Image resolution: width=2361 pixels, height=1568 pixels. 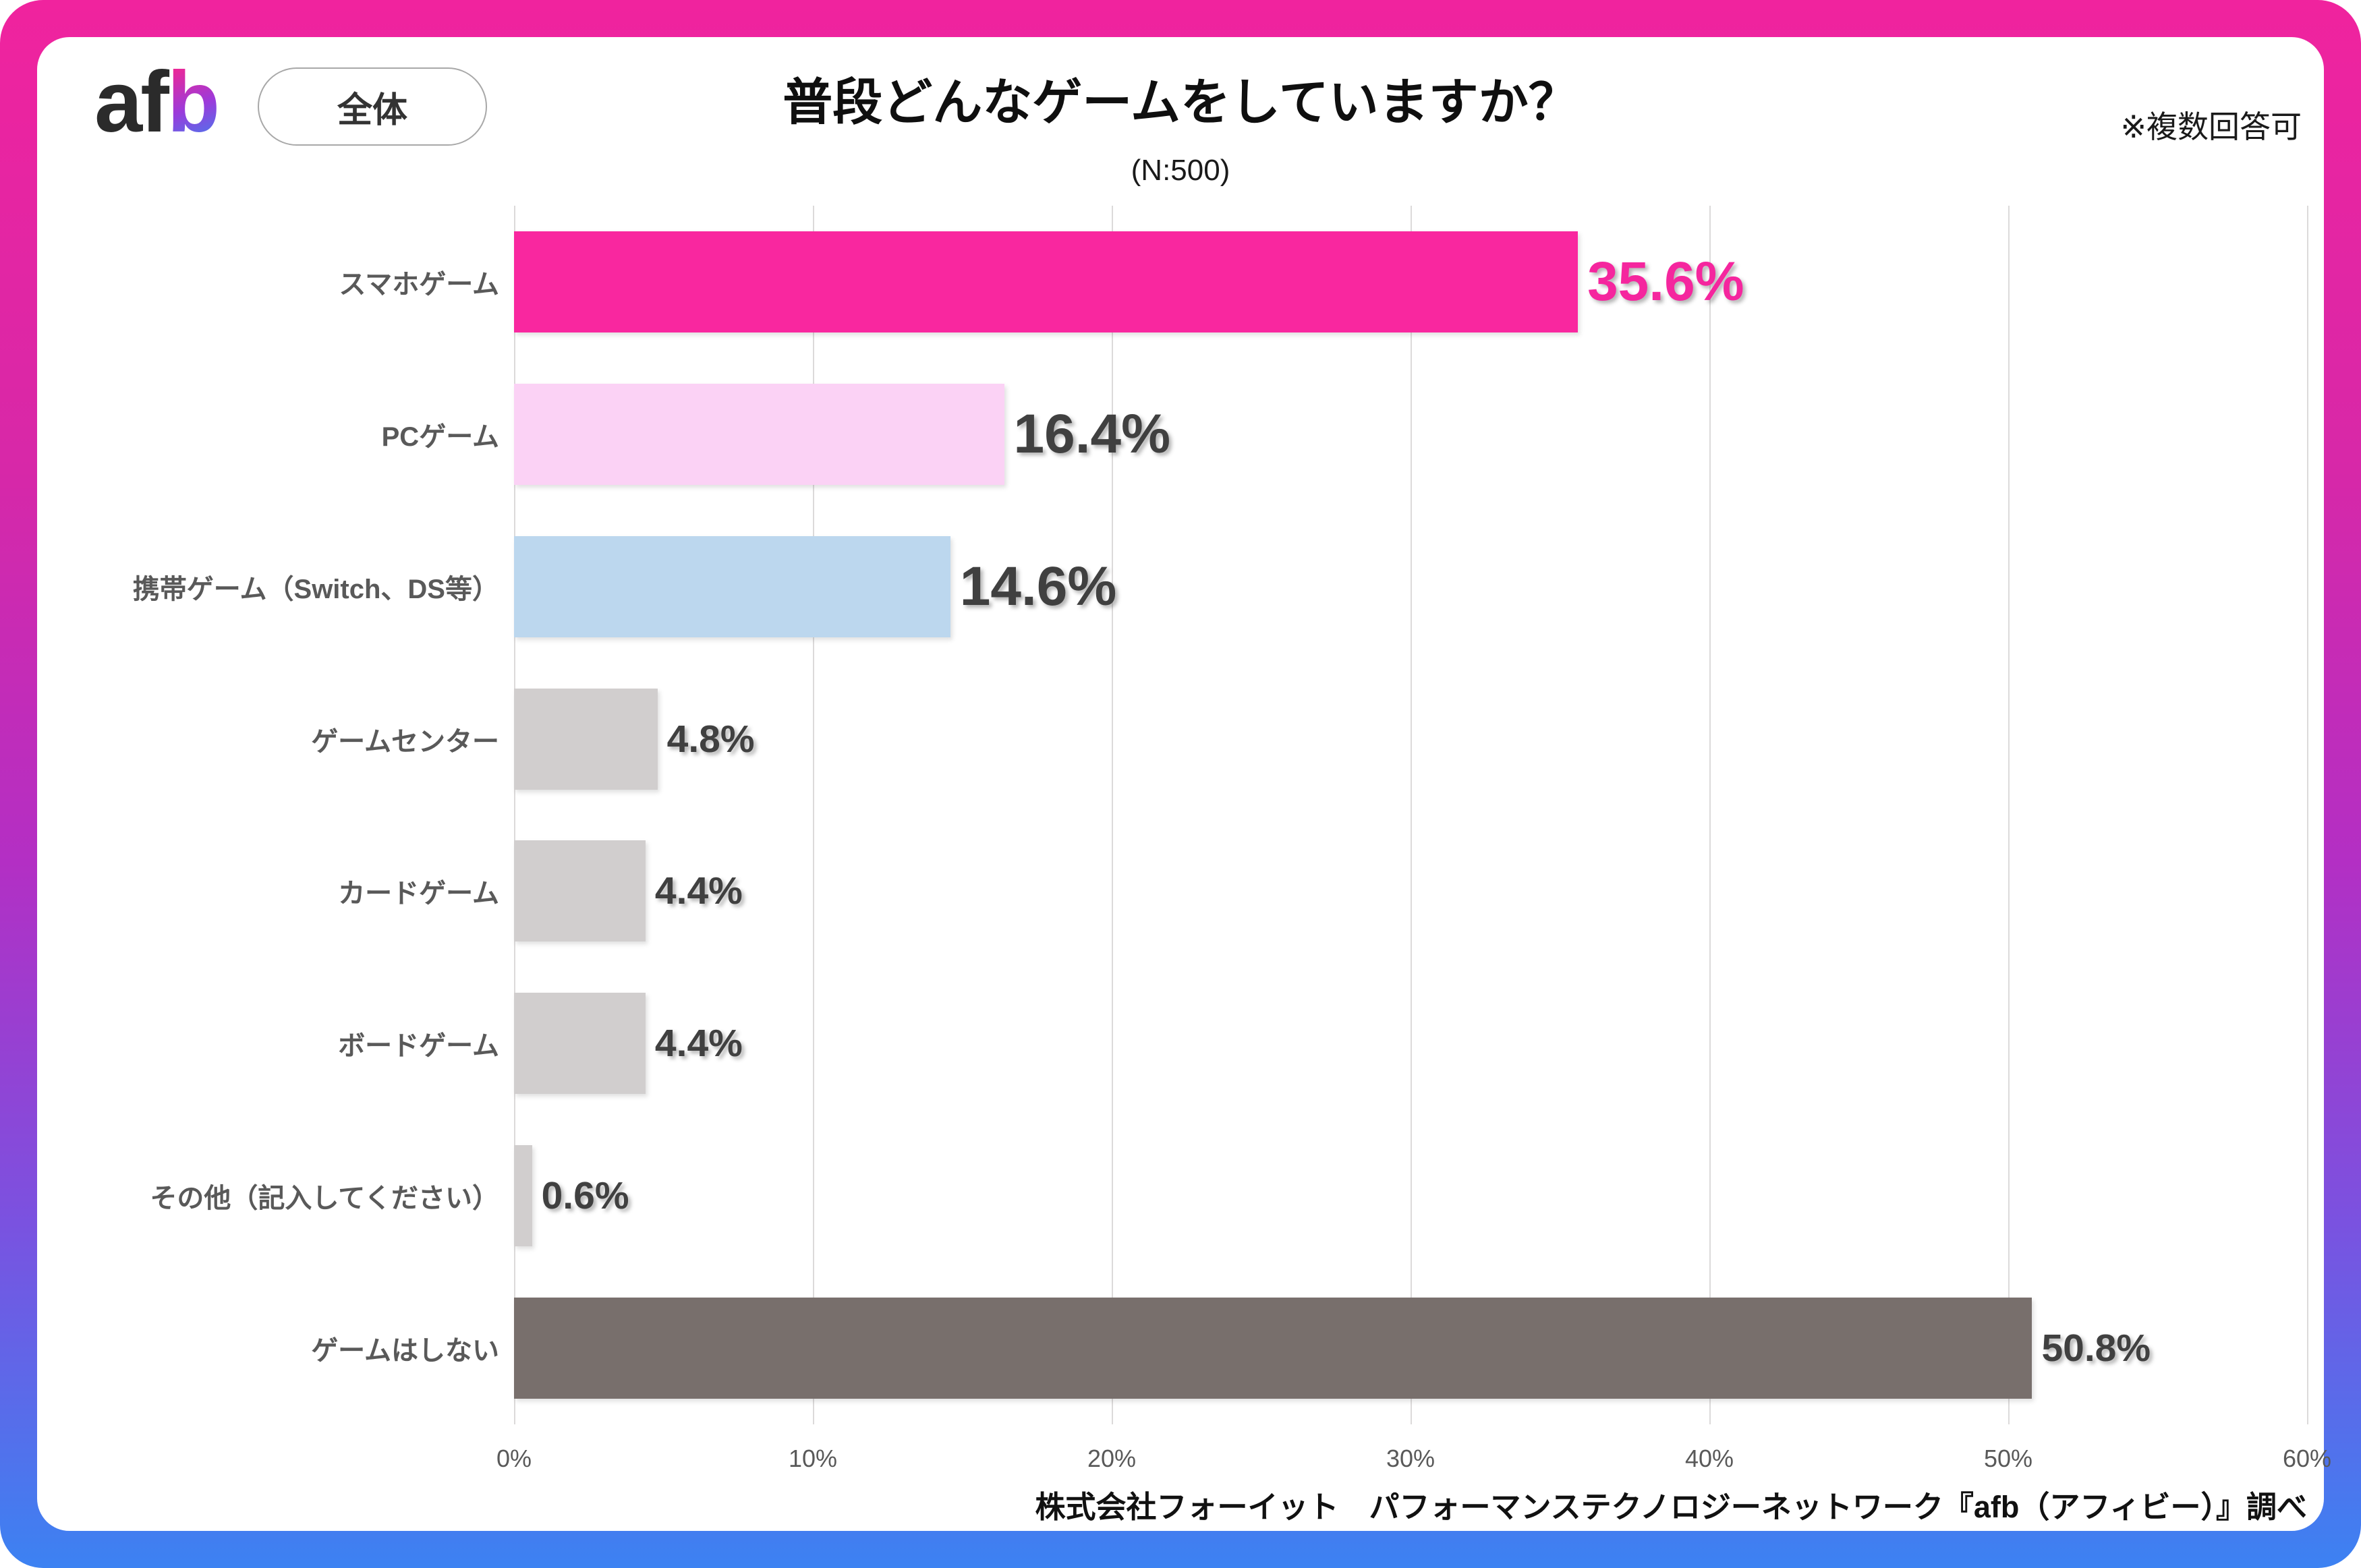 I want to click on afb-logo-text-gradient: b, so click(x=194, y=102).